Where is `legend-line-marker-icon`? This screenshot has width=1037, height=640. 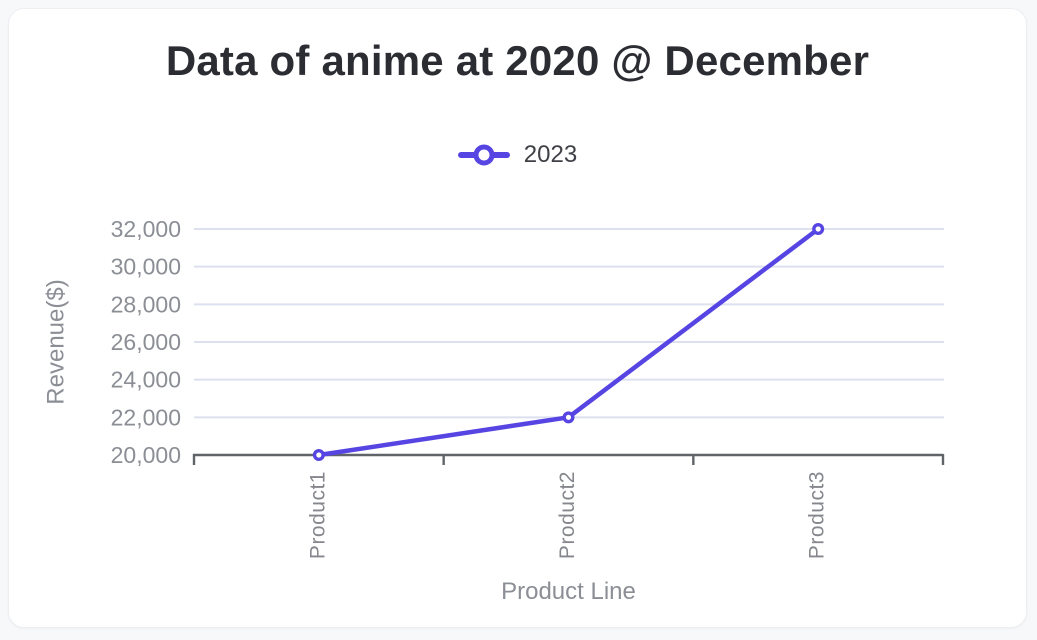
legend-line-marker-icon is located at coordinates (483, 155).